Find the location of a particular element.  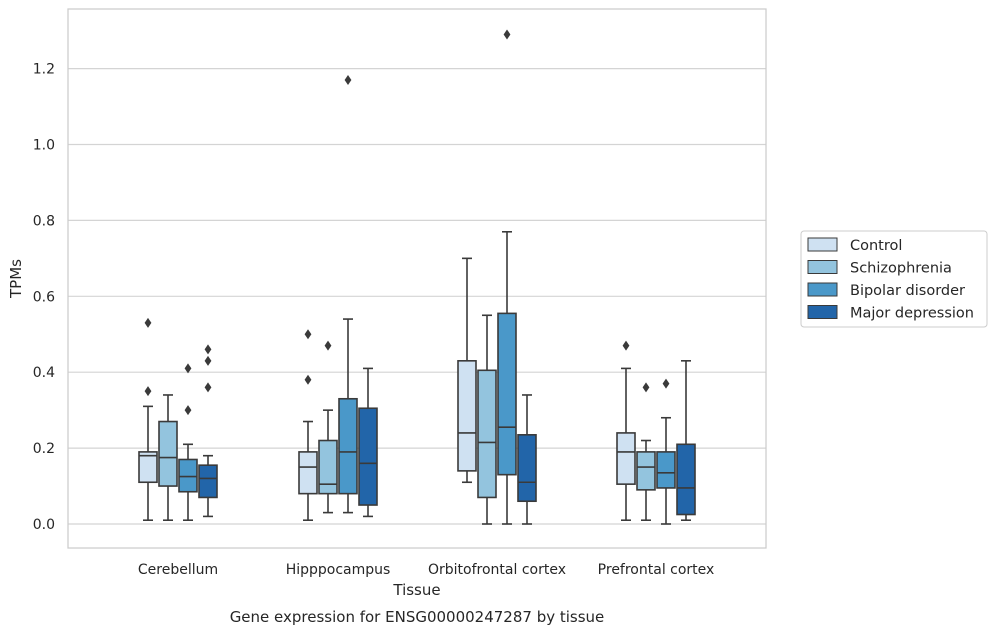

y-tick-label: 0.6 is located at coordinates (44, 297).